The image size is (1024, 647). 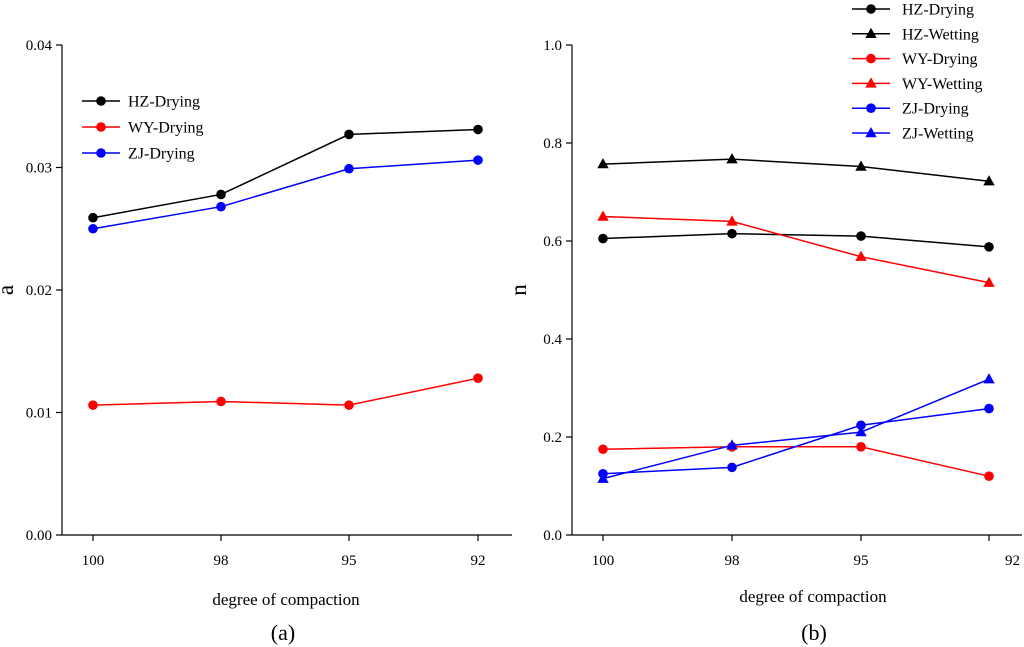 I want to click on legend-label: WY-Wetting, so click(x=942, y=84).